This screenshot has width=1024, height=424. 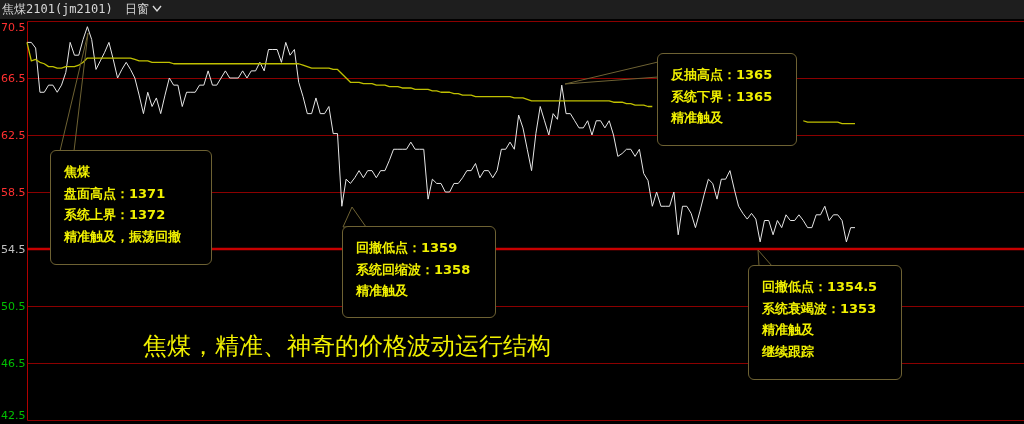 What do you see at coordinates (413, 269) in the screenshot?
I see `annotation: 系统回缩波：1358` at bounding box center [413, 269].